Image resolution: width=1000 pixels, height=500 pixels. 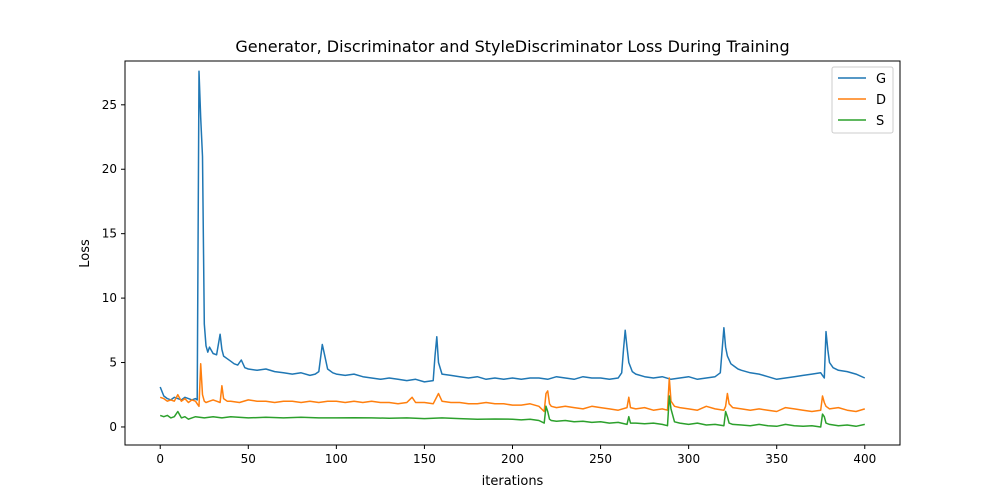 I want to click on x-tick-label: 200, so click(x=512, y=459).